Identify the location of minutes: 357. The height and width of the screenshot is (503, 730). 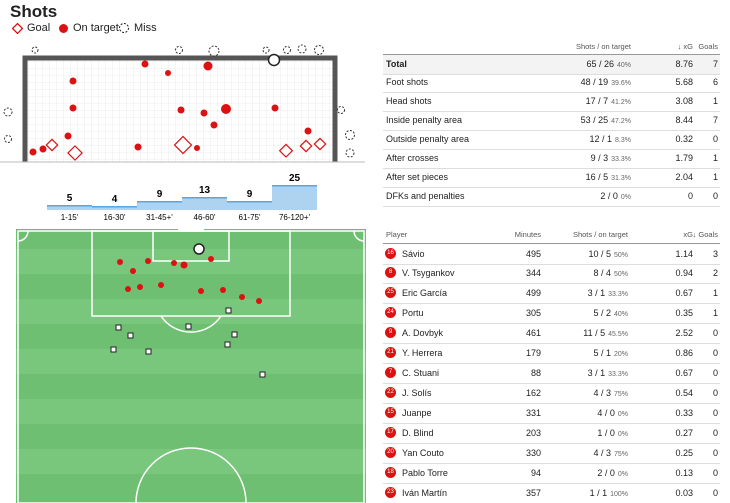
(533, 493).